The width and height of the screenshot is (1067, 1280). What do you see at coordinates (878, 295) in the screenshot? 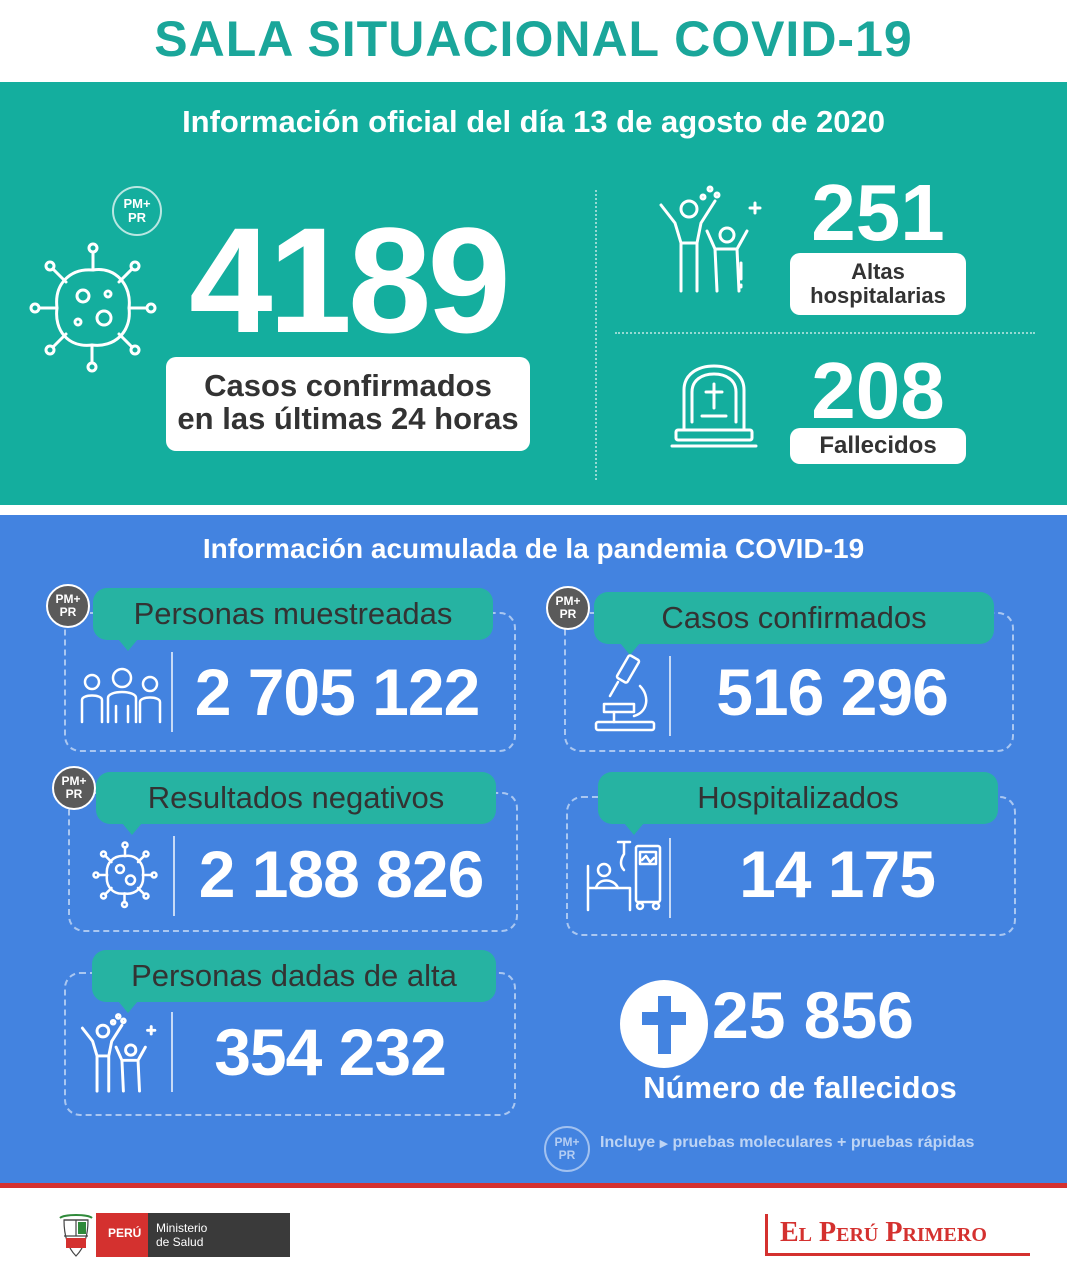
I see `label-line: hospitalarias` at bounding box center [878, 295].